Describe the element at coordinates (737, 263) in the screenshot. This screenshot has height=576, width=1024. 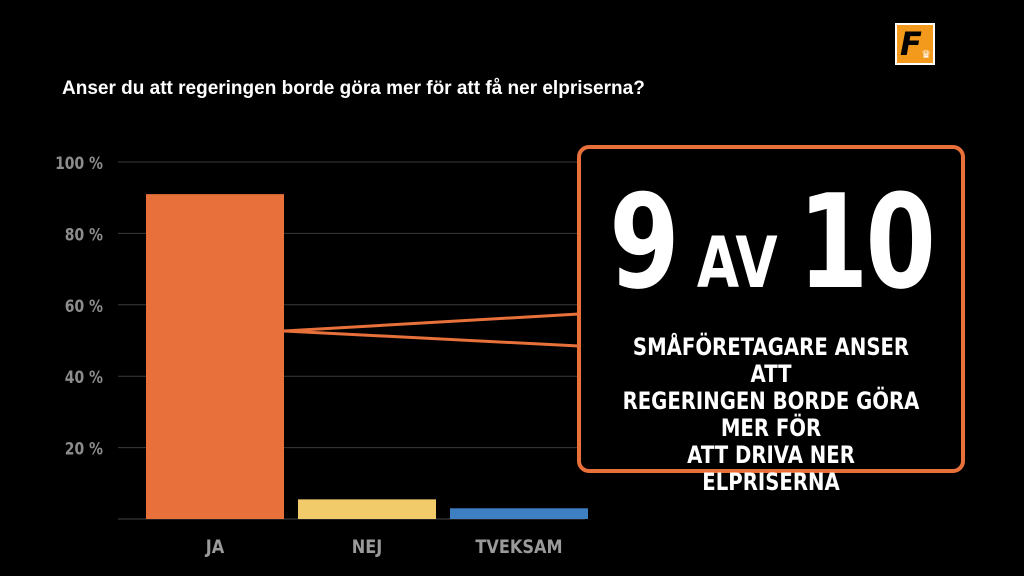
I see `callout-connector: AV` at that location.